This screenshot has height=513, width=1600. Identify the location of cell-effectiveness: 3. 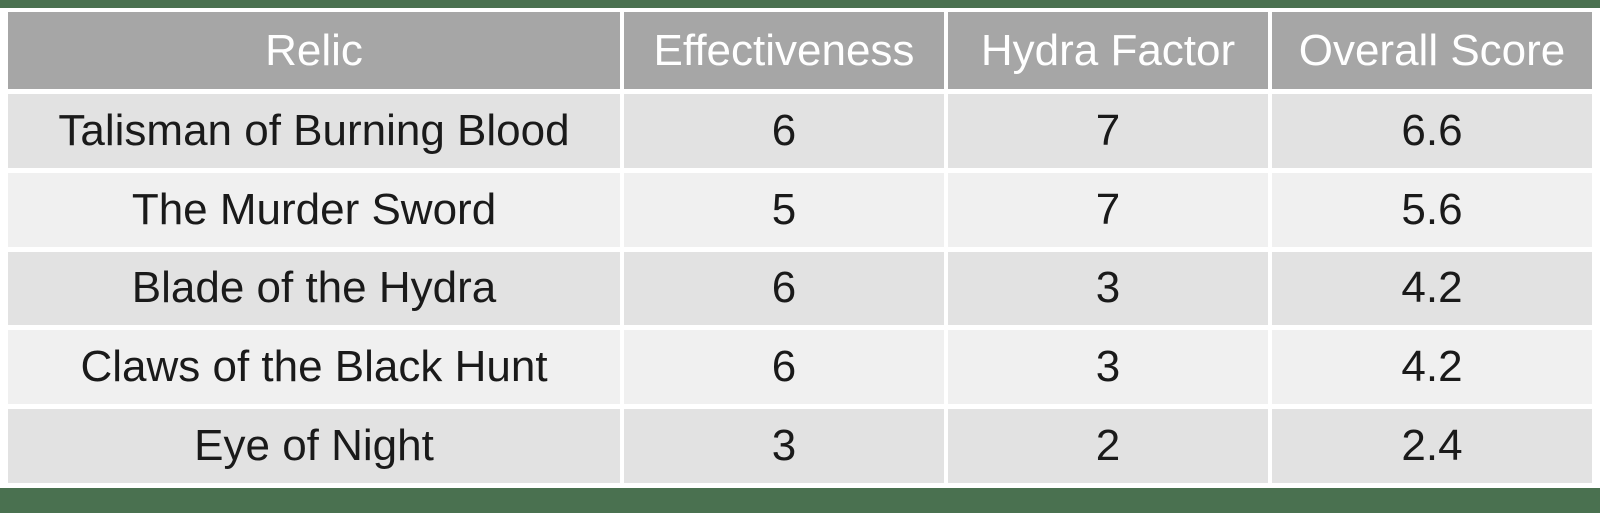
(782, 443).